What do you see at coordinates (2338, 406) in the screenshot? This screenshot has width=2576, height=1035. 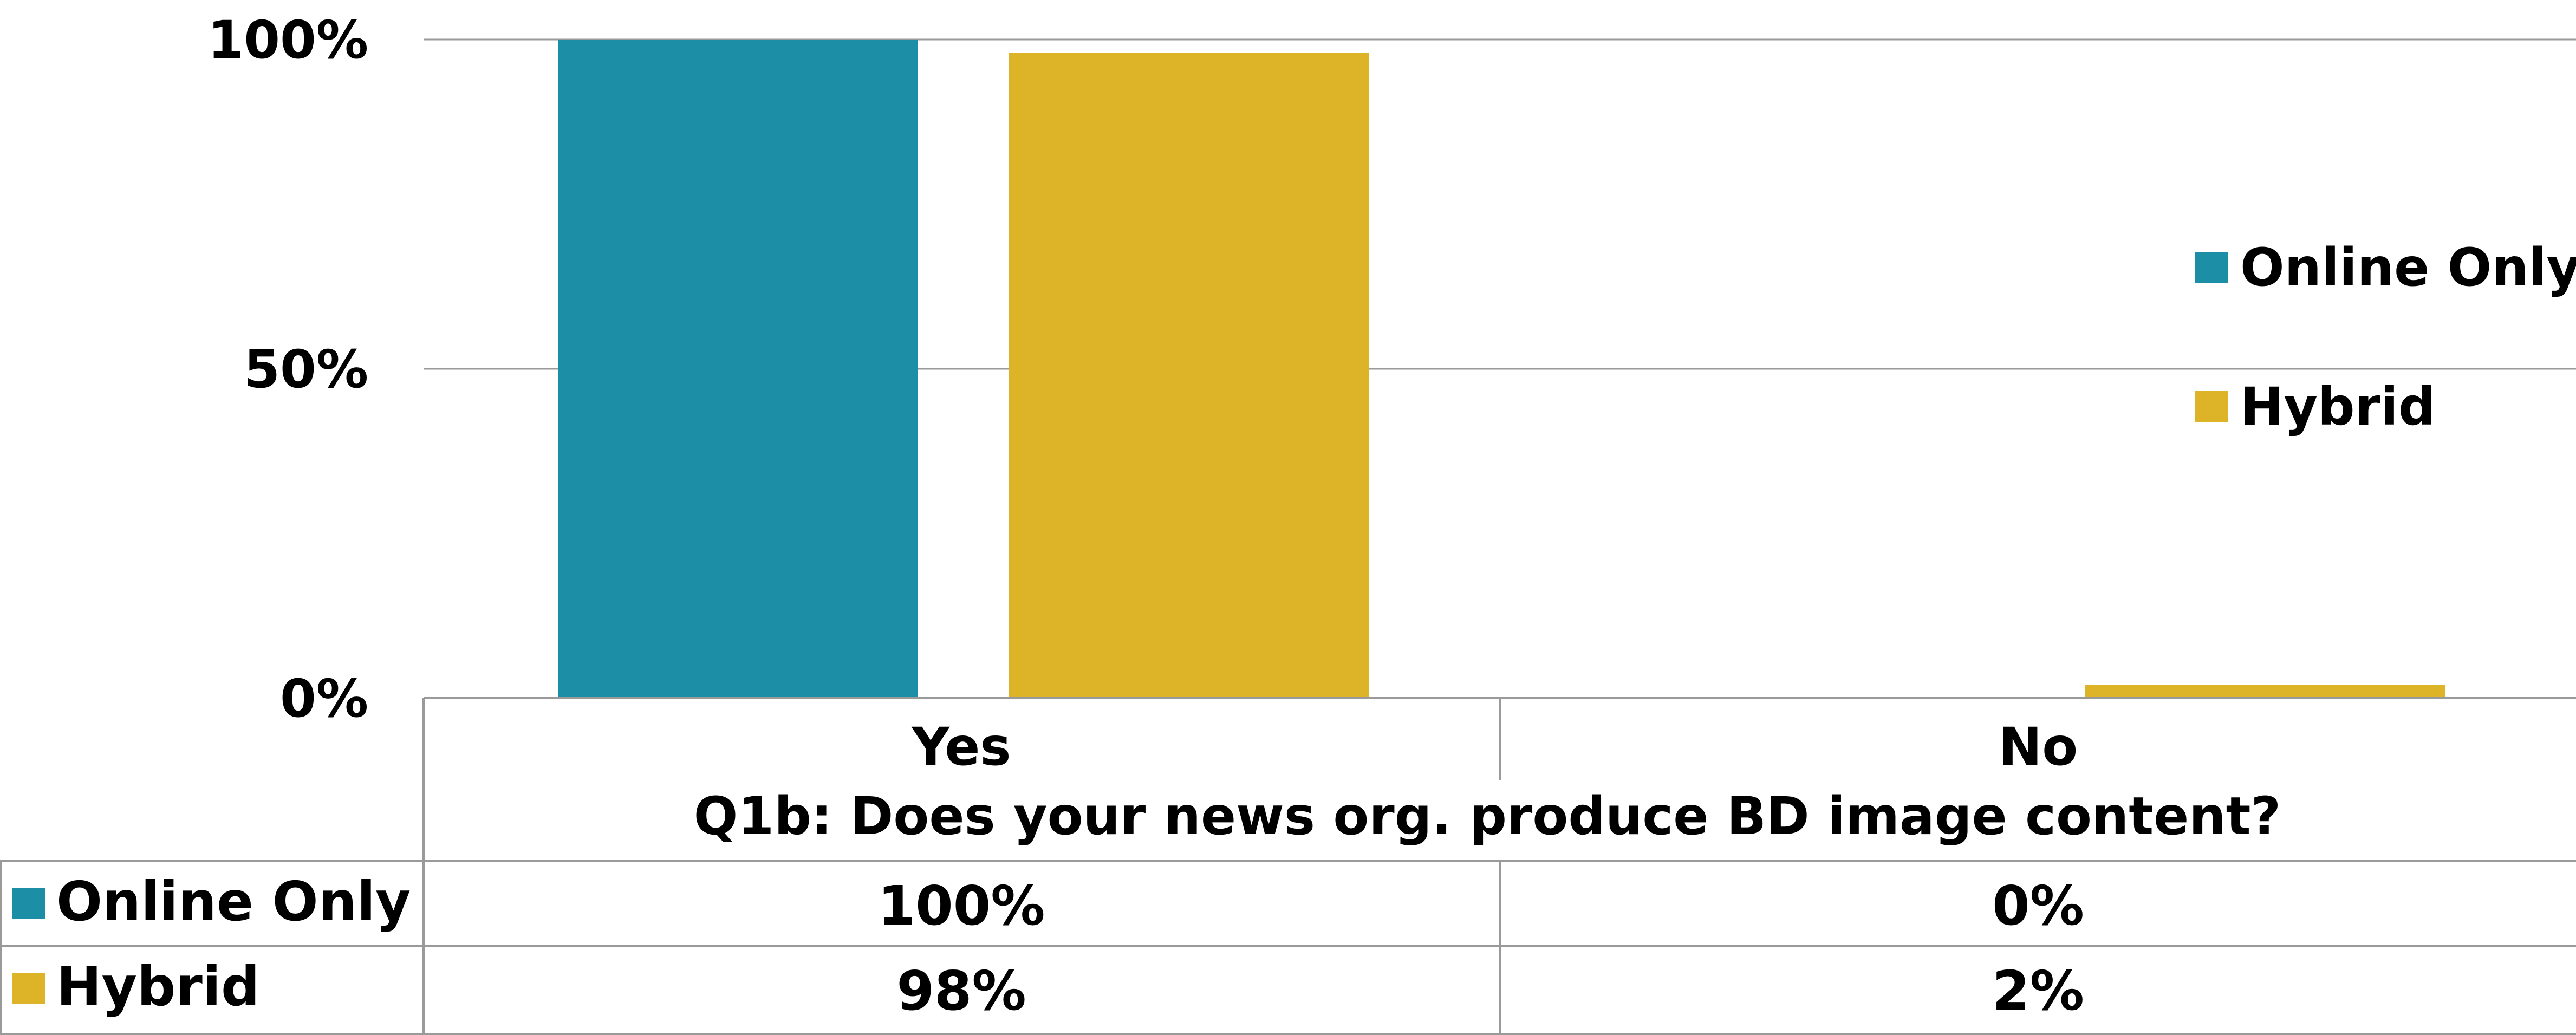 I see `legend-label: Hybrid` at bounding box center [2338, 406].